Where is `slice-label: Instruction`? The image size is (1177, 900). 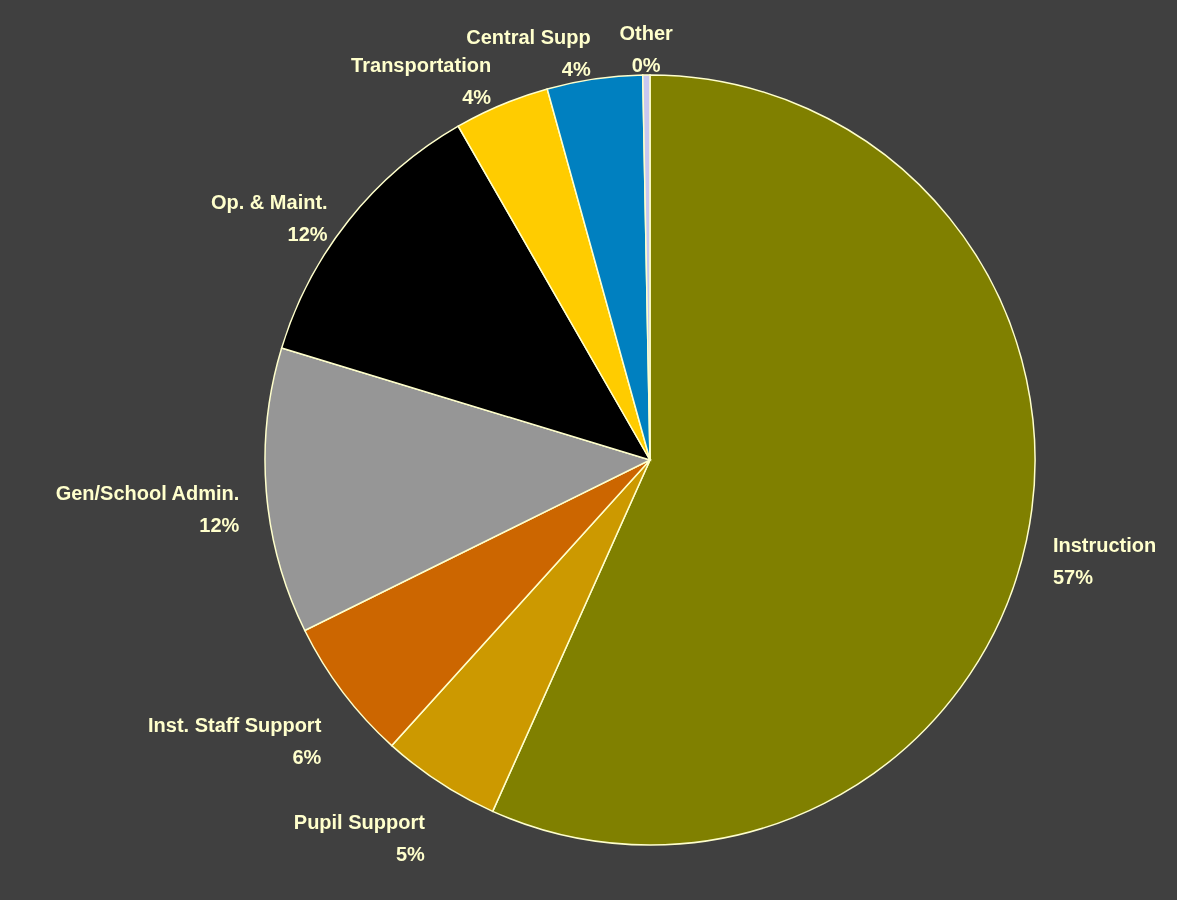
slice-label: Instruction is located at coordinates (1104, 545).